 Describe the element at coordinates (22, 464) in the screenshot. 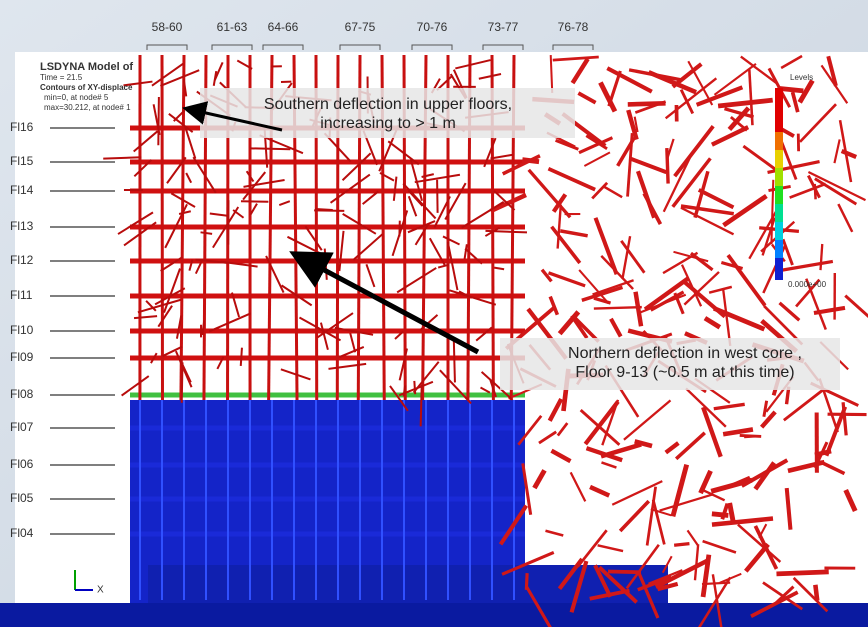

I see `floor-label: Fl06` at that location.